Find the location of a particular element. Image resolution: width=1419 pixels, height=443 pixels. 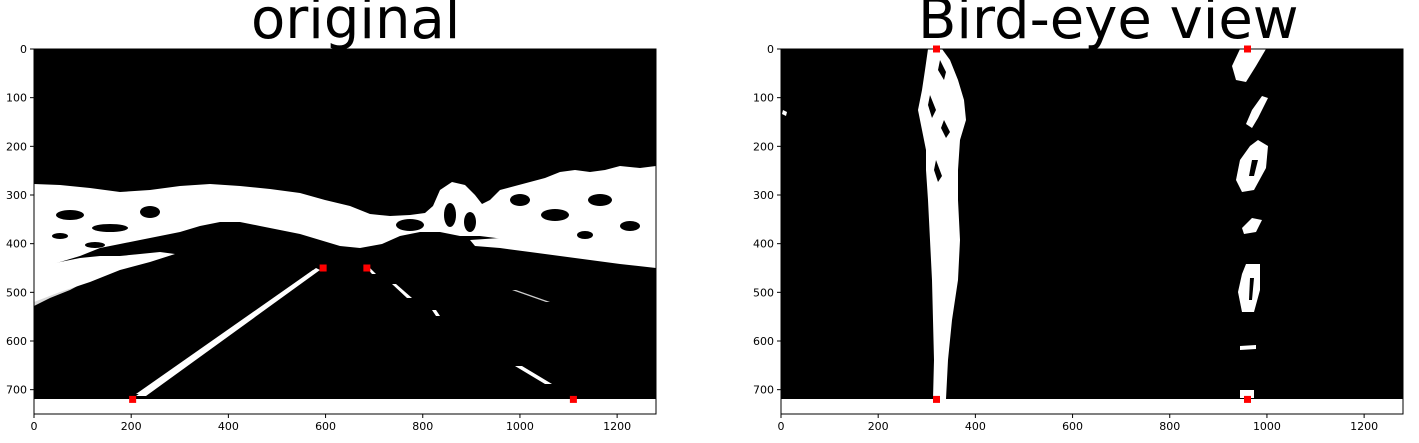

bright-patch is located at coordinates (280, 210).